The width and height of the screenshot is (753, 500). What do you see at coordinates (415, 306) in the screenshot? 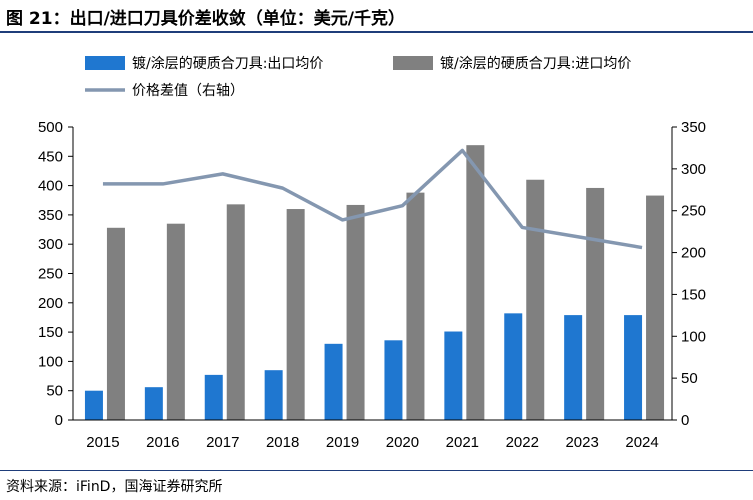
I see `import-bar-2020` at bounding box center [415, 306].